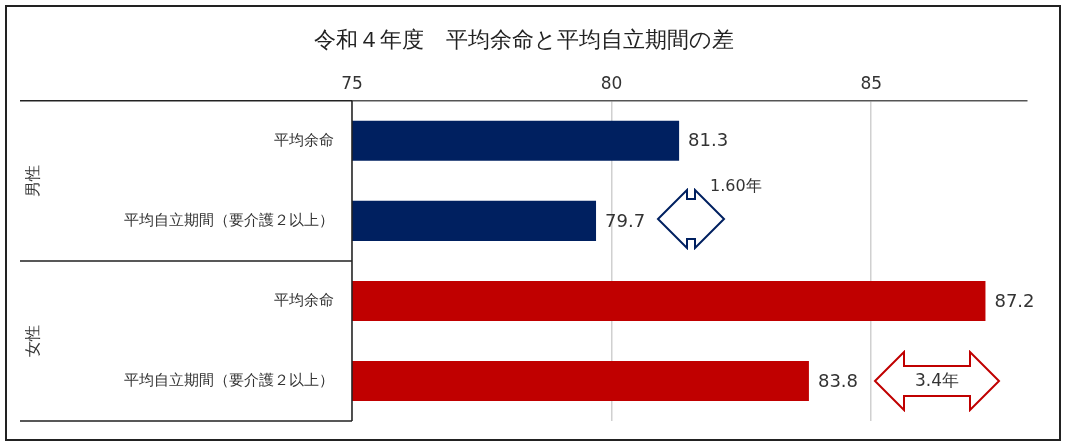 This screenshot has width=1067, height=448. Describe the element at coordinates (33, 180) in the screenshot. I see `text: 男性` at that location.